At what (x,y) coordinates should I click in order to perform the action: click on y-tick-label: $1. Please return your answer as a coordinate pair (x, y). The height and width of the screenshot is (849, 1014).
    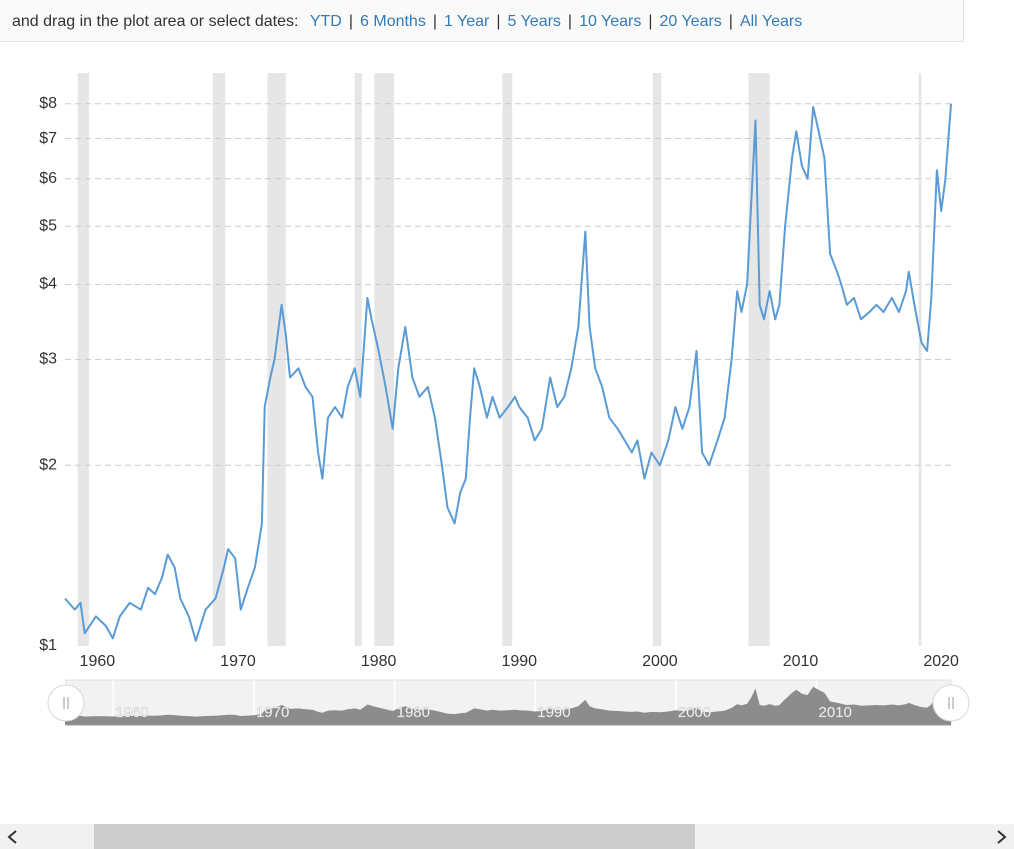
    Looking at the image, I should click on (48, 645).